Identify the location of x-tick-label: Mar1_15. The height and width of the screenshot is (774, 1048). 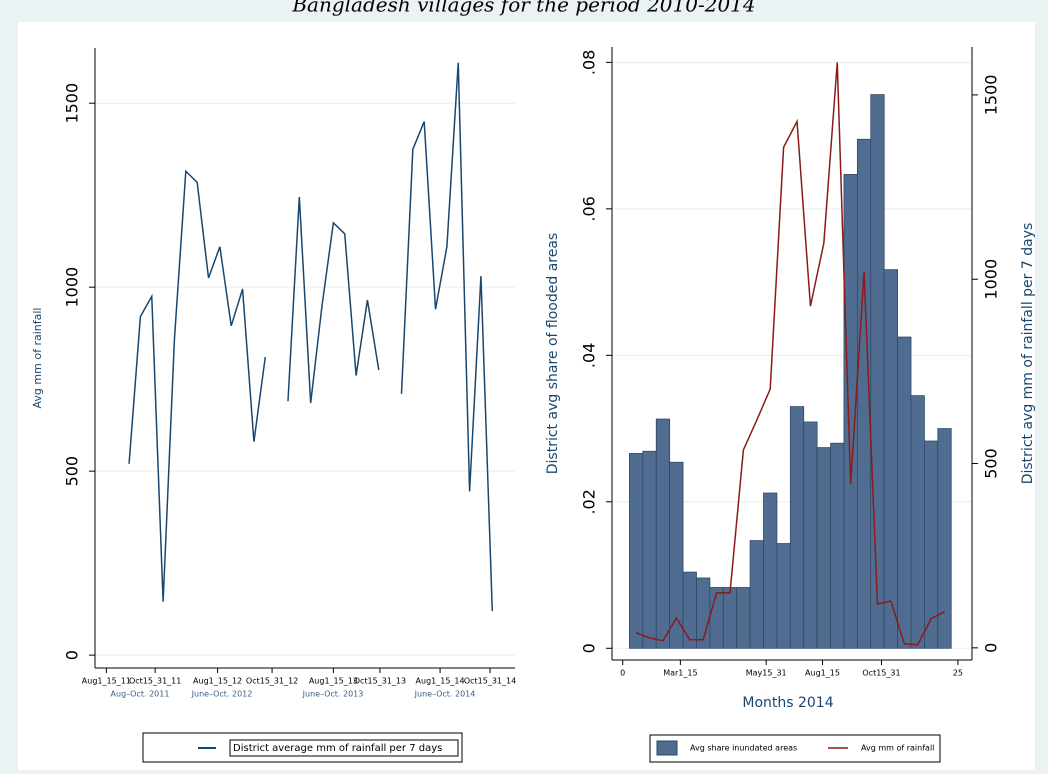
(680, 673).